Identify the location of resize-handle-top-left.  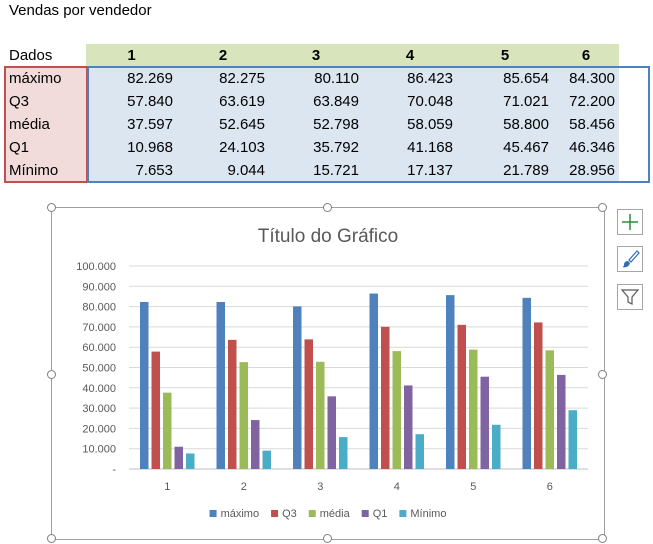
(51, 207).